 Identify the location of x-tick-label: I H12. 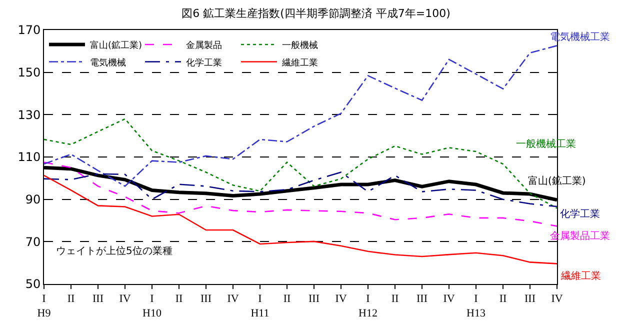
(368, 306).